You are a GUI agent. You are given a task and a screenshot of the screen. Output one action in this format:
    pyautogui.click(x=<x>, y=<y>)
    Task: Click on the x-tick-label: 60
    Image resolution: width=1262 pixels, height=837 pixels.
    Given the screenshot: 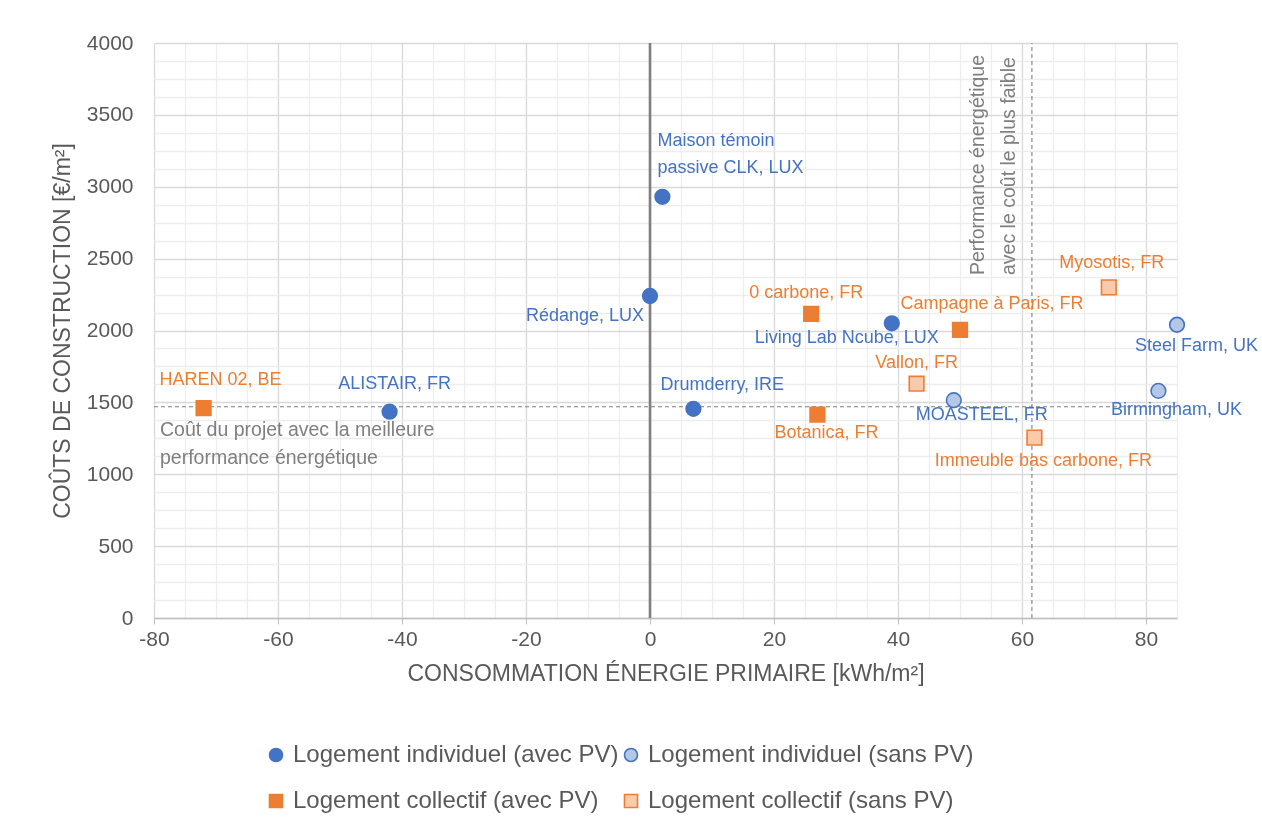 What is the action you would take?
    pyautogui.click(x=1022, y=638)
    